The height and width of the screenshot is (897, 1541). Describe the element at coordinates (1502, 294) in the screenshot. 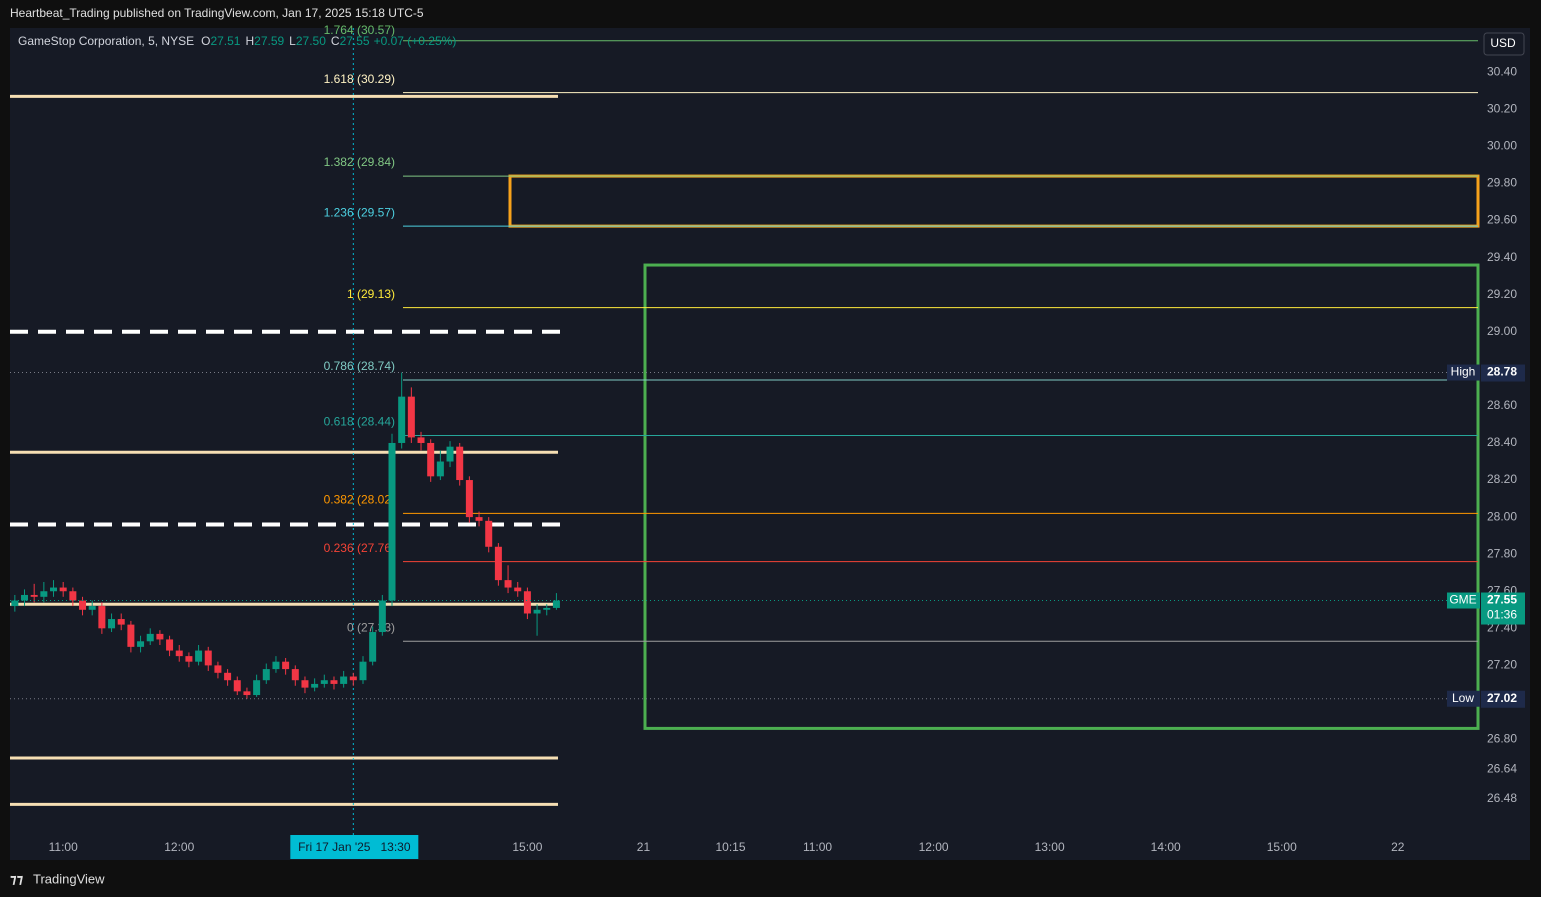

I see `y-tick-label: 29.20` at that location.